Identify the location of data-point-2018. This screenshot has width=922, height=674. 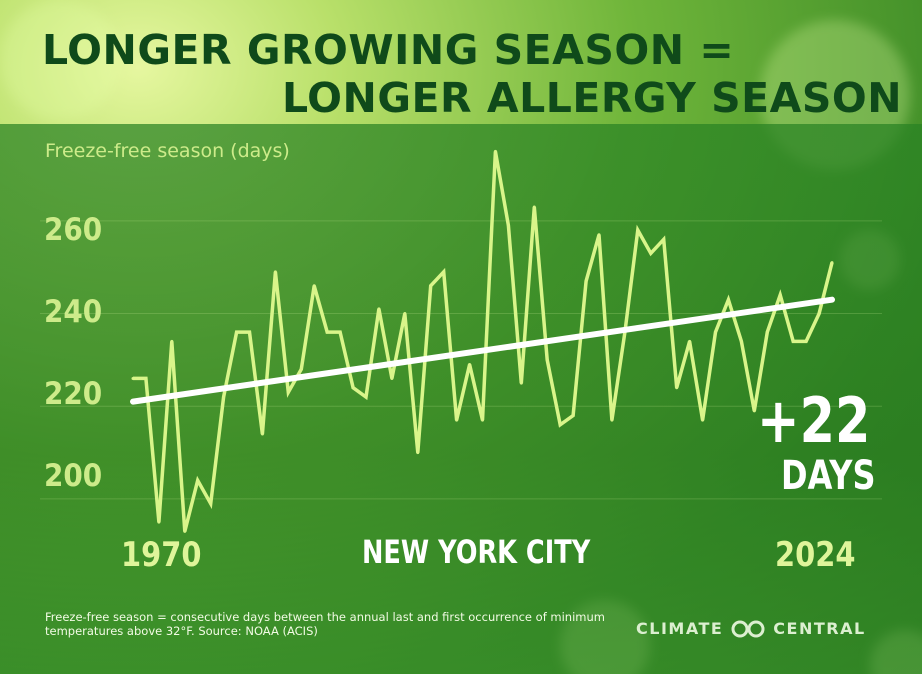
(754, 411).